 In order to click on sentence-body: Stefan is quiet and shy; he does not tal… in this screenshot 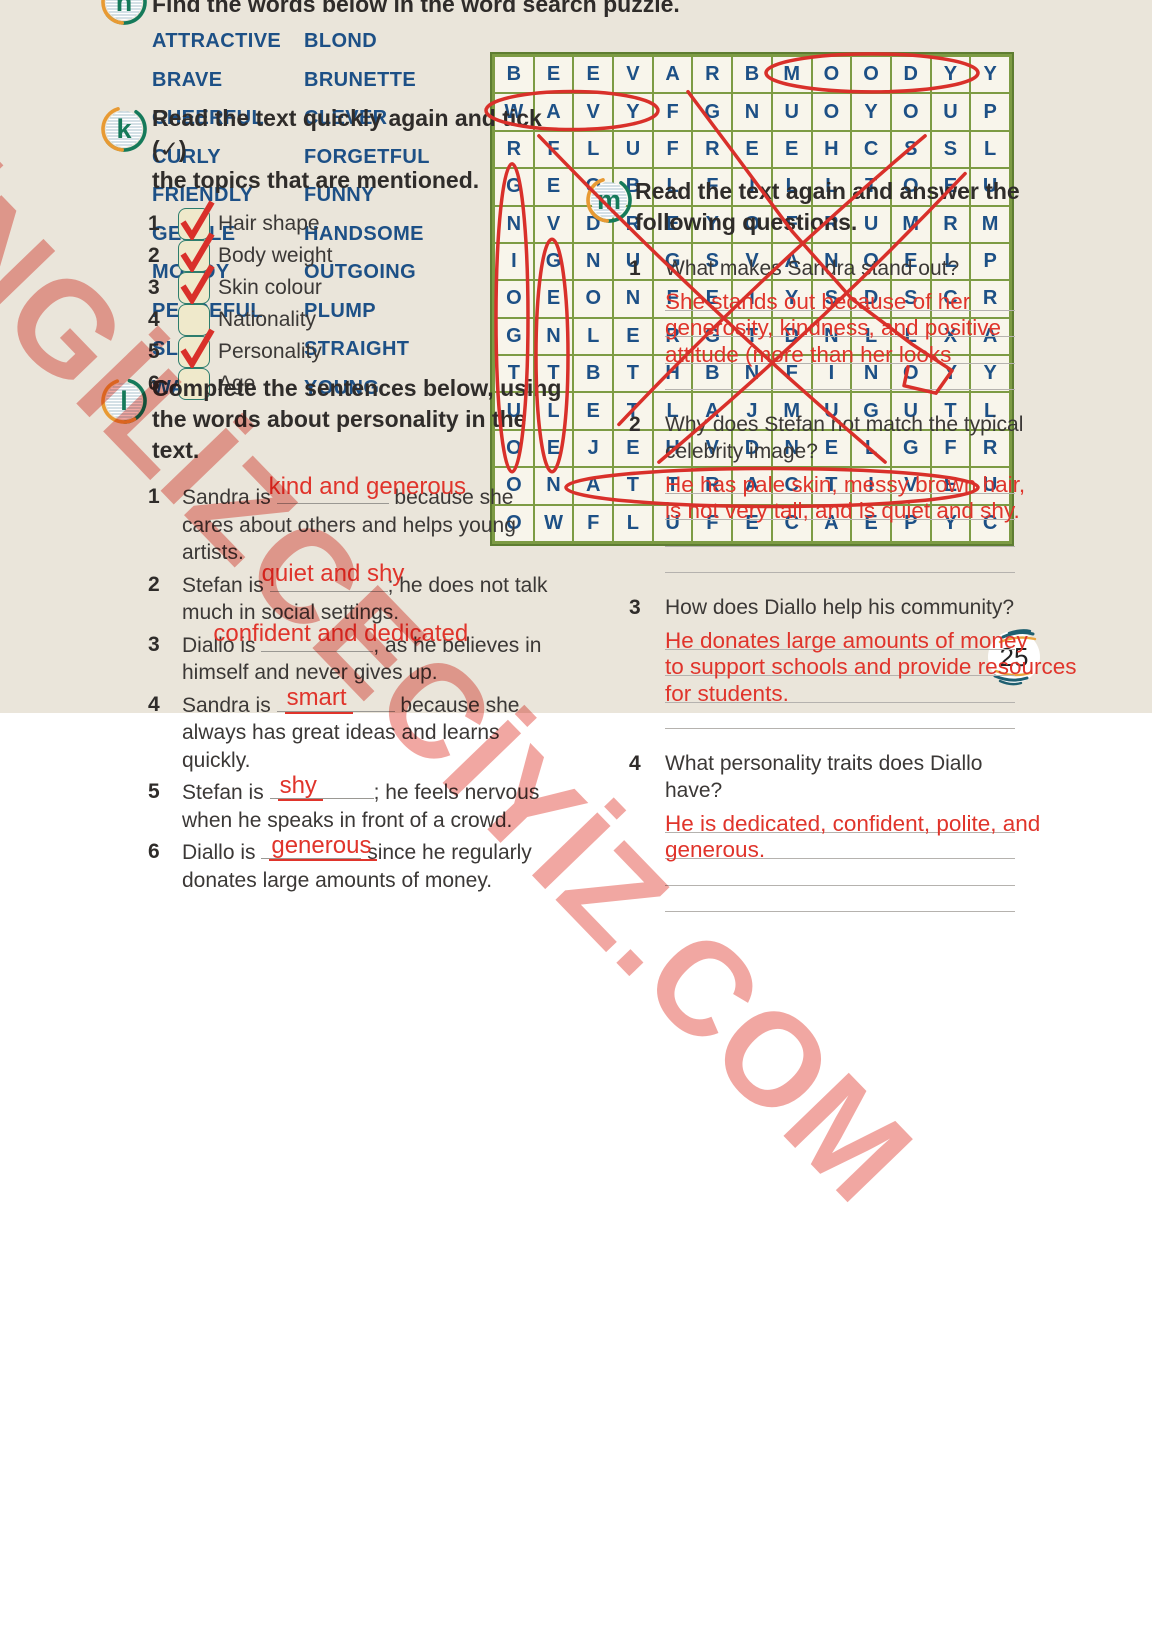, I will do `click(381, 593)`.